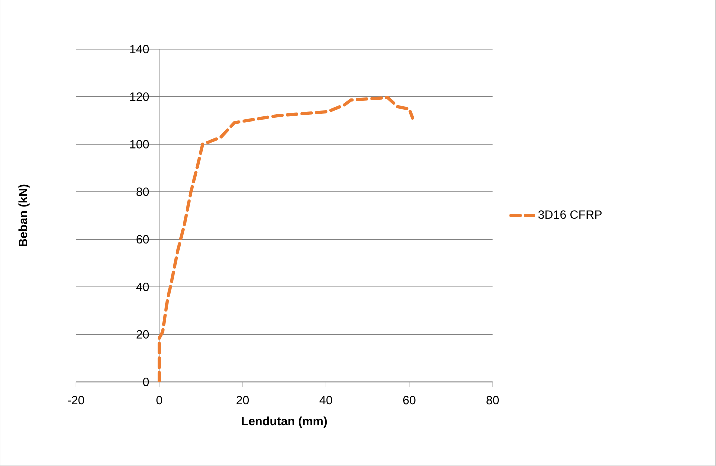 The width and height of the screenshot is (716, 466). I want to click on x-axis-title: Lendutan (mm), so click(285, 422).